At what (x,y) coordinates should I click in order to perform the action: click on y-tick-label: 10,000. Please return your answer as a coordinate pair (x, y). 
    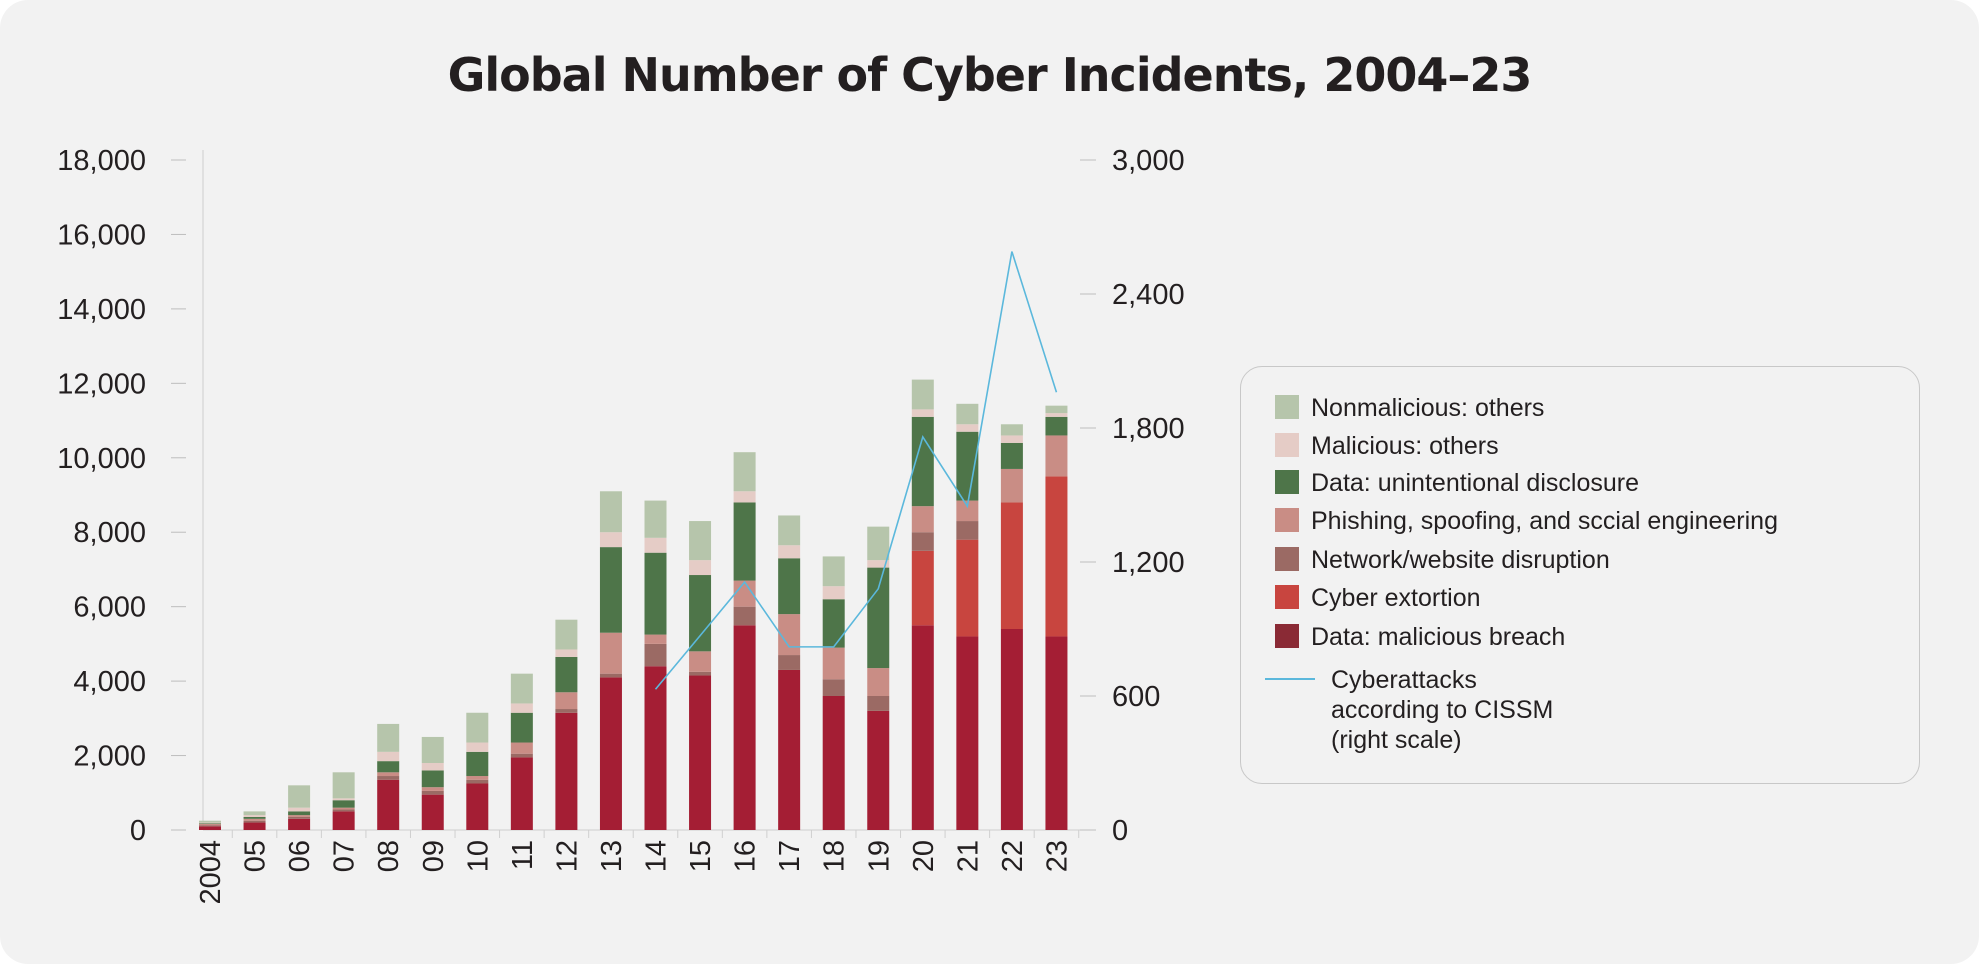
    Looking at the image, I should click on (101, 459).